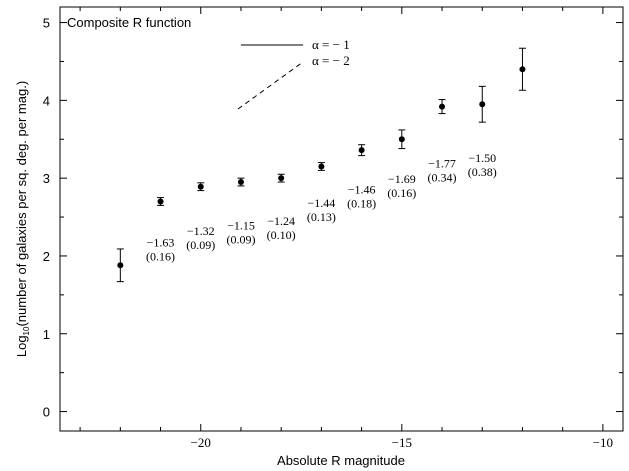  What do you see at coordinates (331, 44) in the screenshot?
I see `legend-solid-label: α = − 1` at bounding box center [331, 44].